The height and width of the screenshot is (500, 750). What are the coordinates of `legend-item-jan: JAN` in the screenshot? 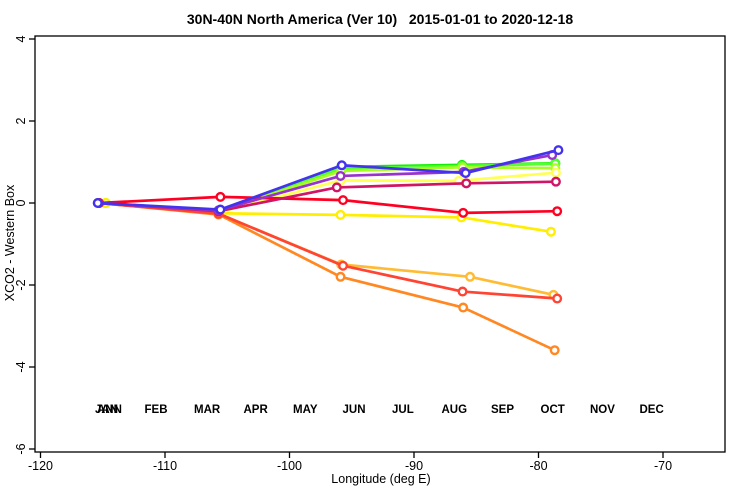 It's located at (106, 410).